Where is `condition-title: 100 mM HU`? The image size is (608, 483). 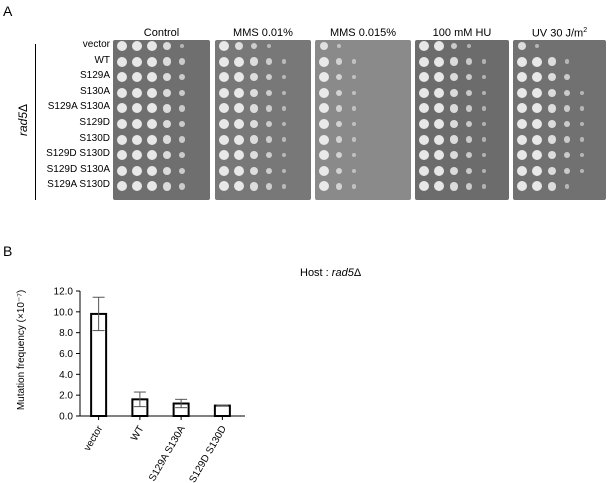 condition-title: 100 mM HU is located at coordinates (462, 33).